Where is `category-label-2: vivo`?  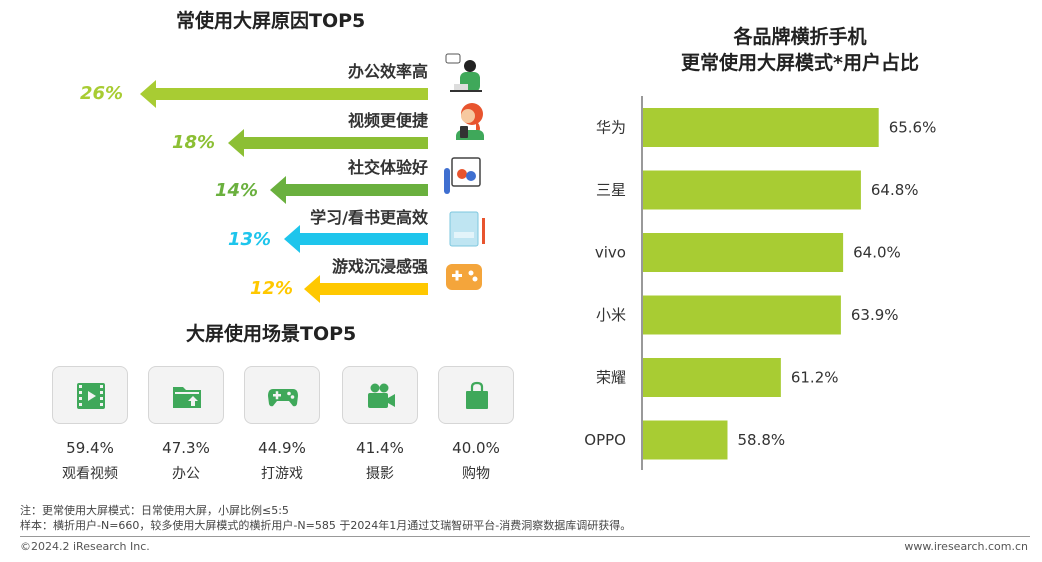
category-label-2: vivo is located at coordinates (610, 253).